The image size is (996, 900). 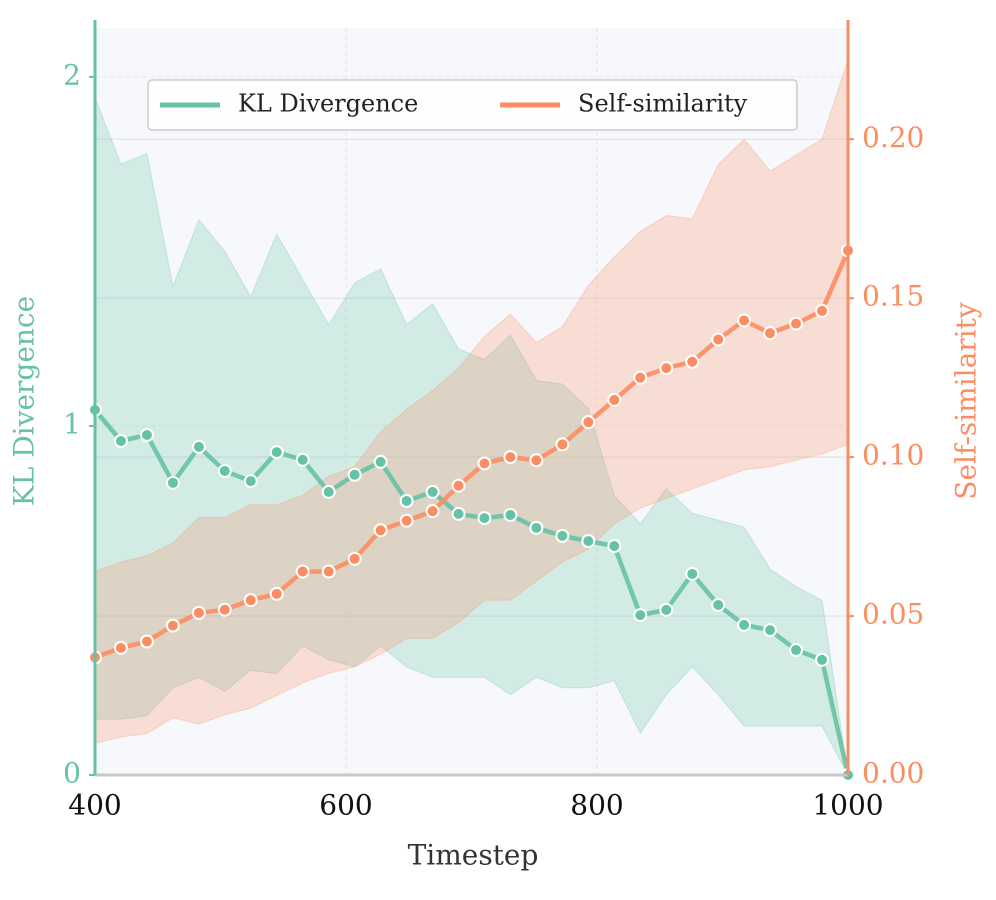 I want to click on x-tick-label: 600, so click(x=345, y=805).